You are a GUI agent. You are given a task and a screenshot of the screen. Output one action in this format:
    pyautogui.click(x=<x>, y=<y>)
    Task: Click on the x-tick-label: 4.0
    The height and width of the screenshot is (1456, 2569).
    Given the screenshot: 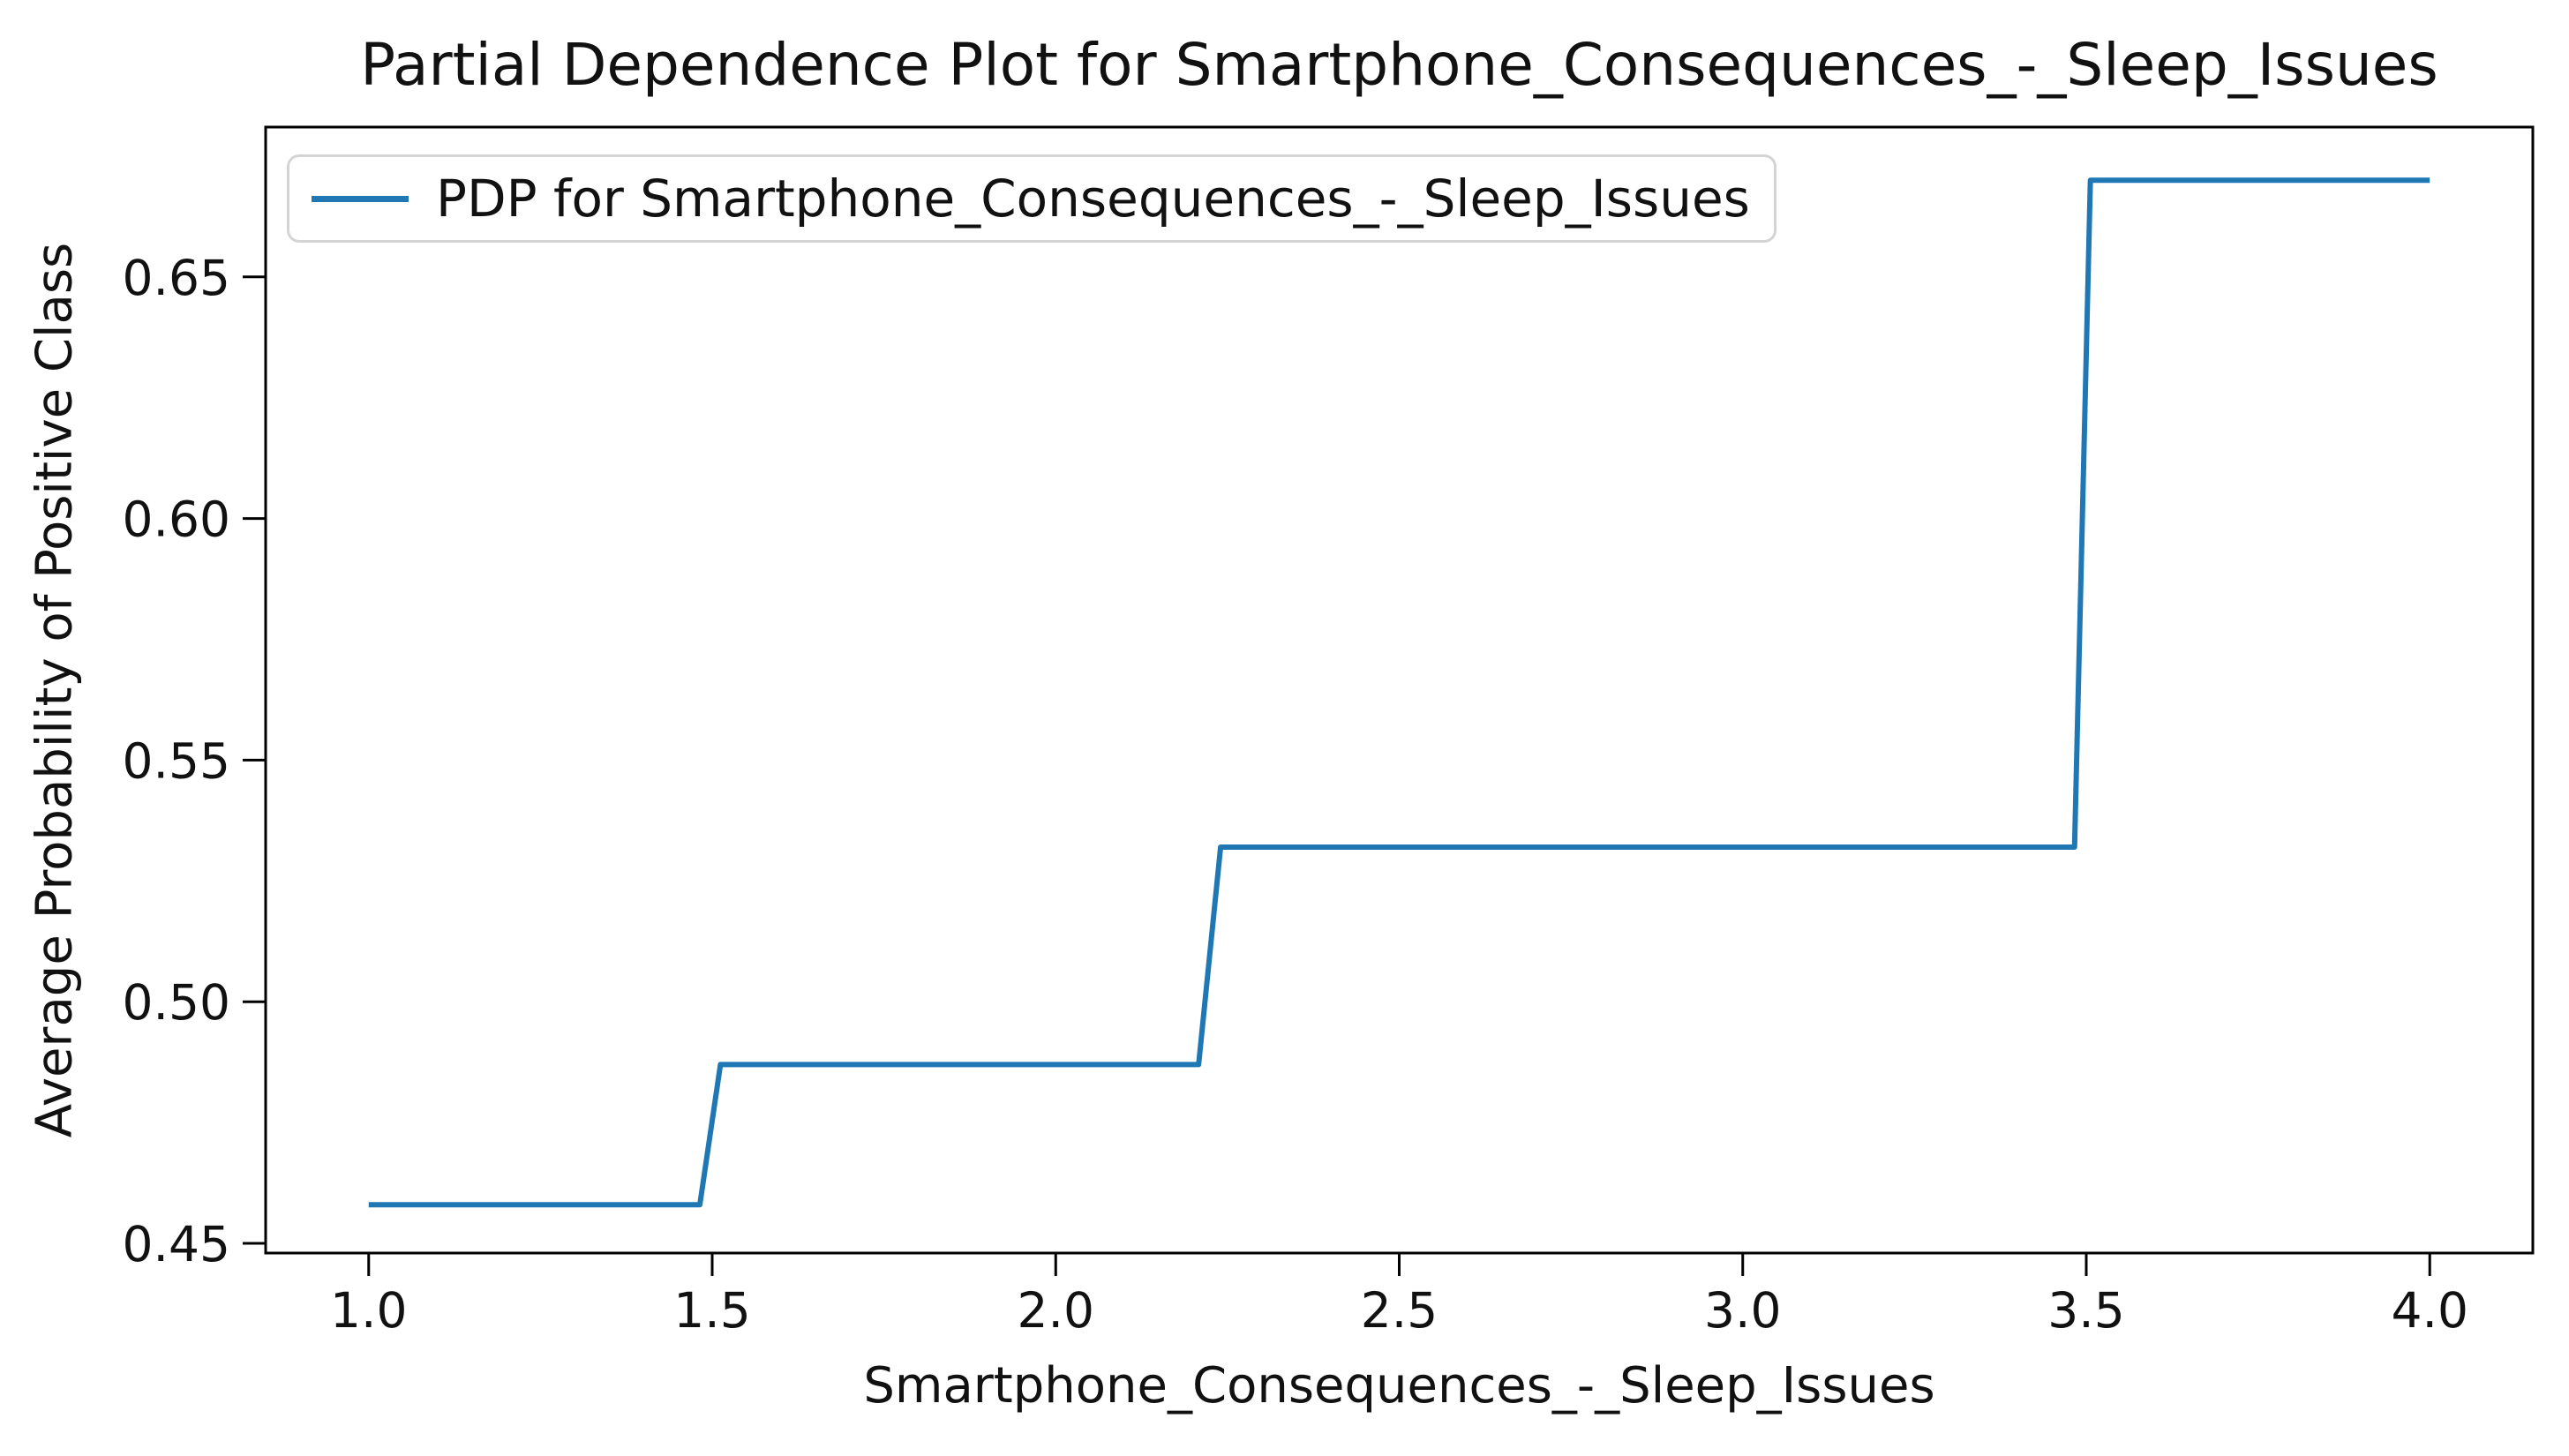 What is the action you would take?
    pyautogui.click(x=2429, y=1310)
    